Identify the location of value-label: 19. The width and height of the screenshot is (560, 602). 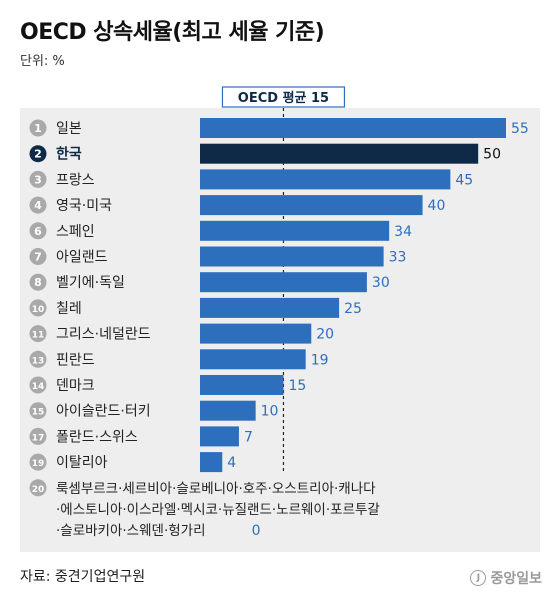
(320, 360).